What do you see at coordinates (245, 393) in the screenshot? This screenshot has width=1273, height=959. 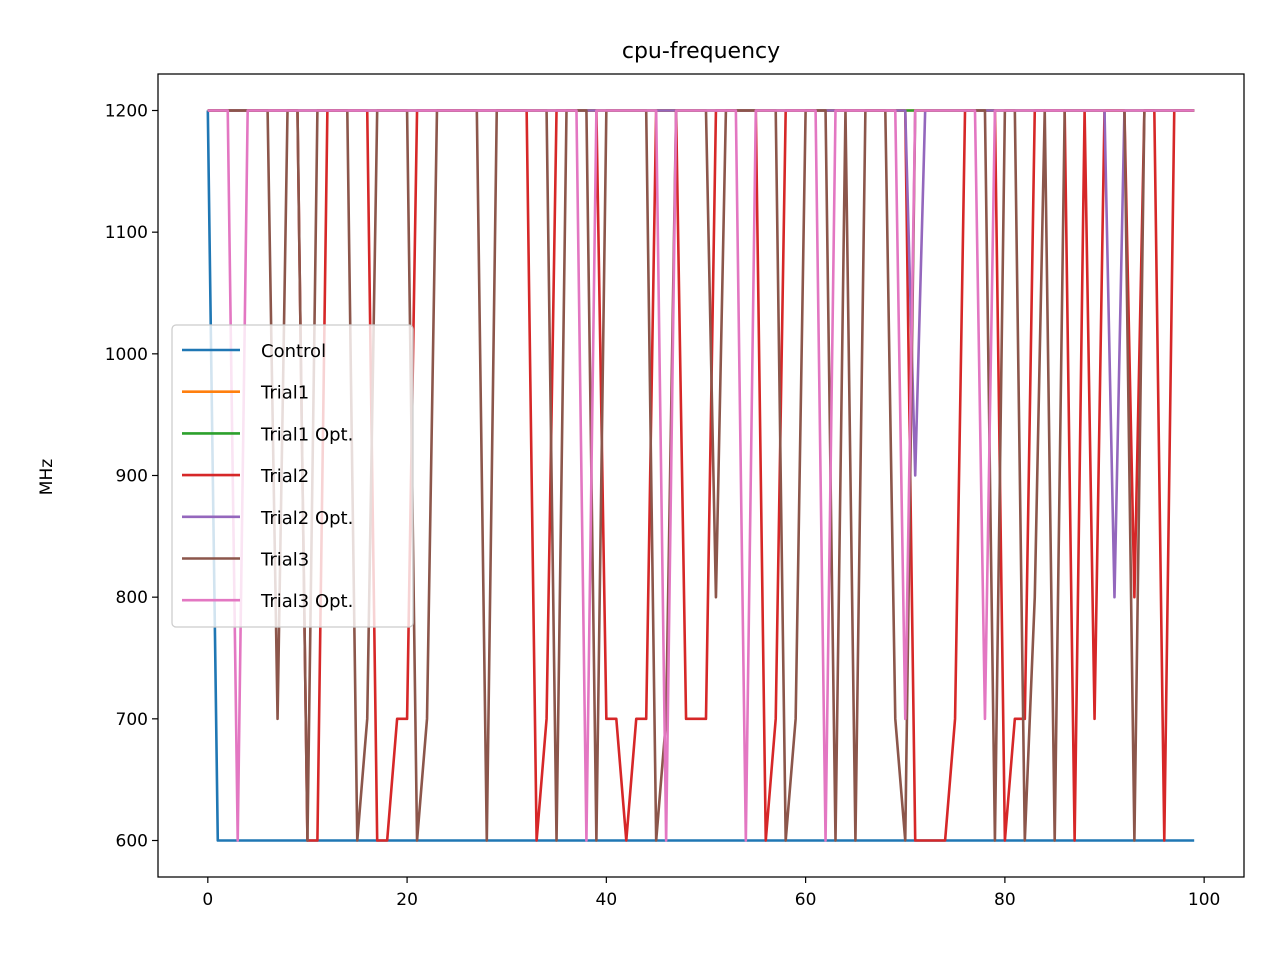 I see `legend-item-trial1: Trial1` at bounding box center [245, 393].